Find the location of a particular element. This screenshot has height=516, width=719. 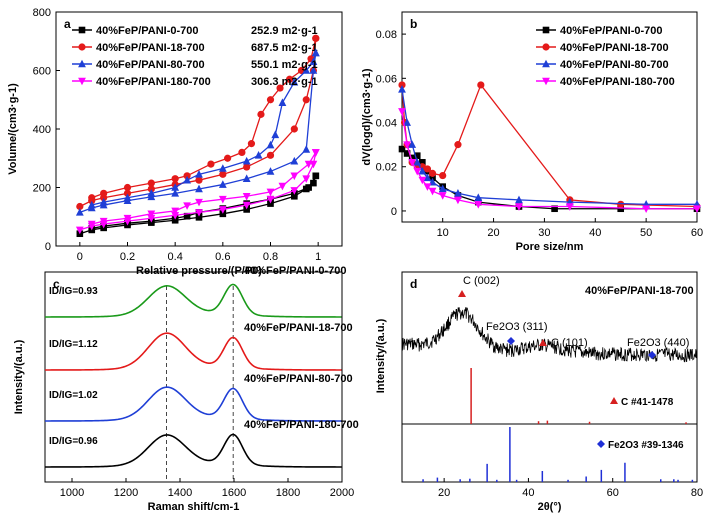

ratio-label: ID/IG=1.02 is located at coordinates (73, 395).